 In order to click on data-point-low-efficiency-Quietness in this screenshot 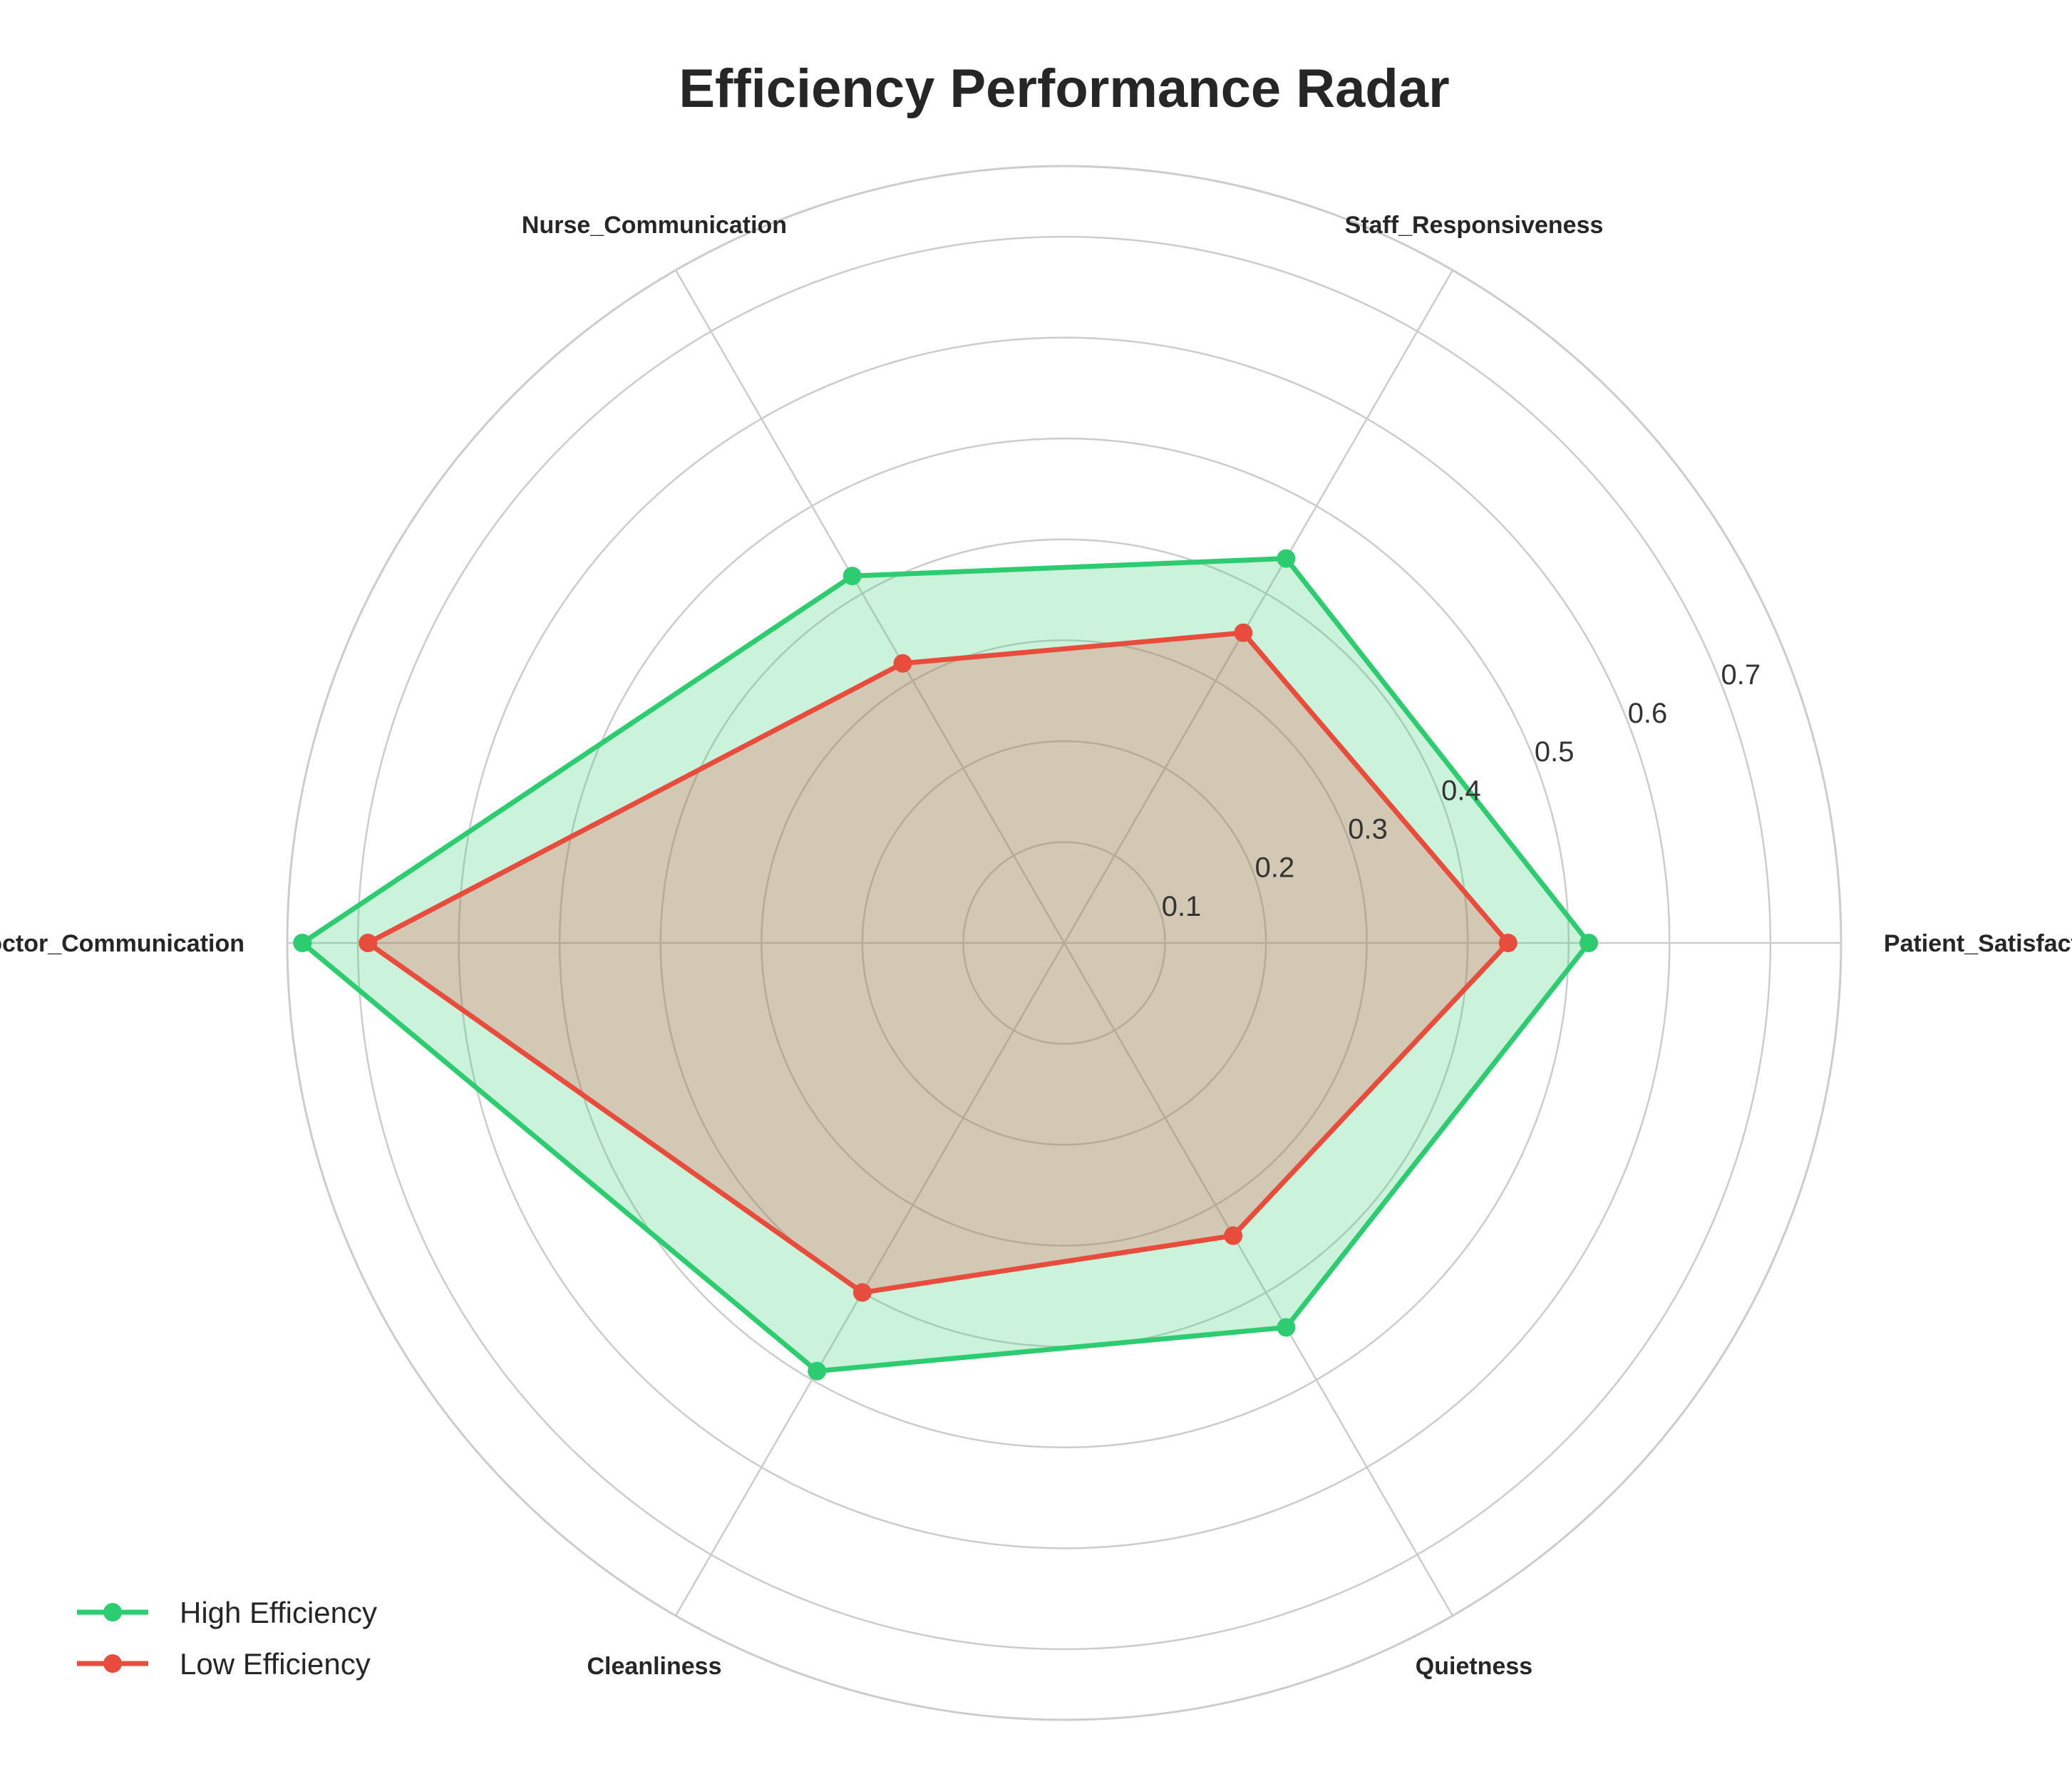, I will do `click(1233, 1235)`.